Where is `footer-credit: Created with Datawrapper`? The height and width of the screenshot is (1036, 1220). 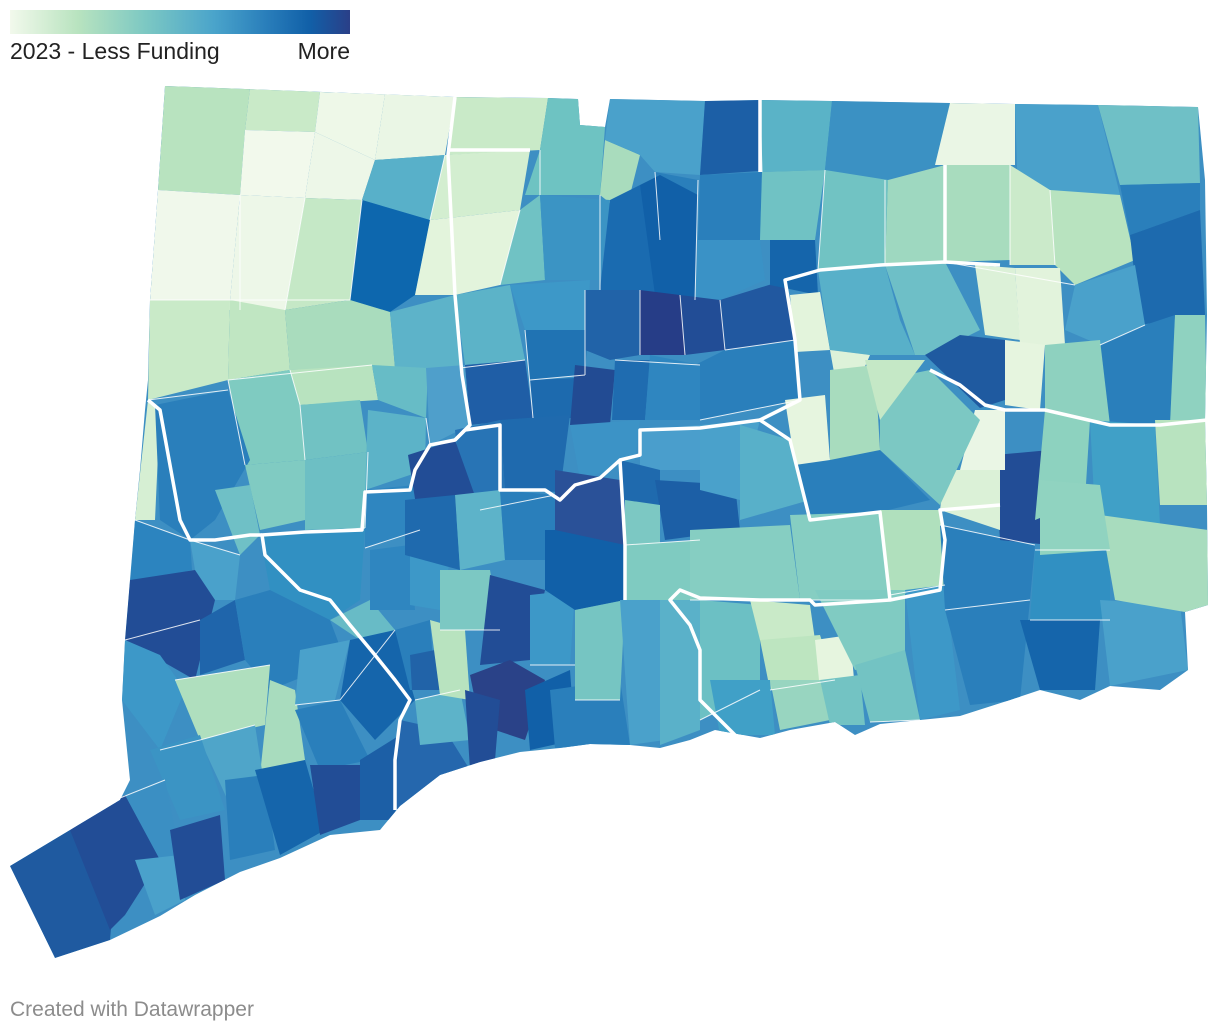
footer-credit: Created with Datawrapper is located at coordinates (132, 1009).